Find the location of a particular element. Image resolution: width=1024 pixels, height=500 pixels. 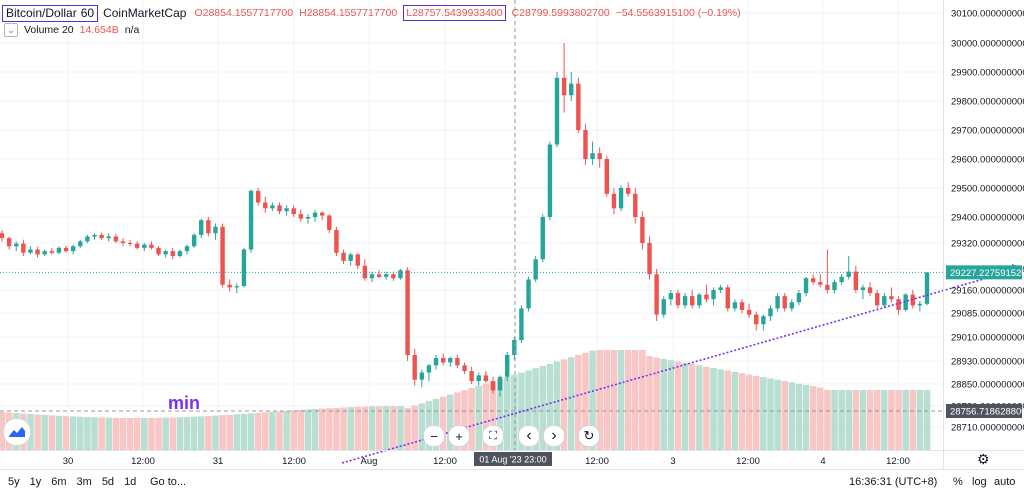

zoom-out-button: − is located at coordinates (434, 436).